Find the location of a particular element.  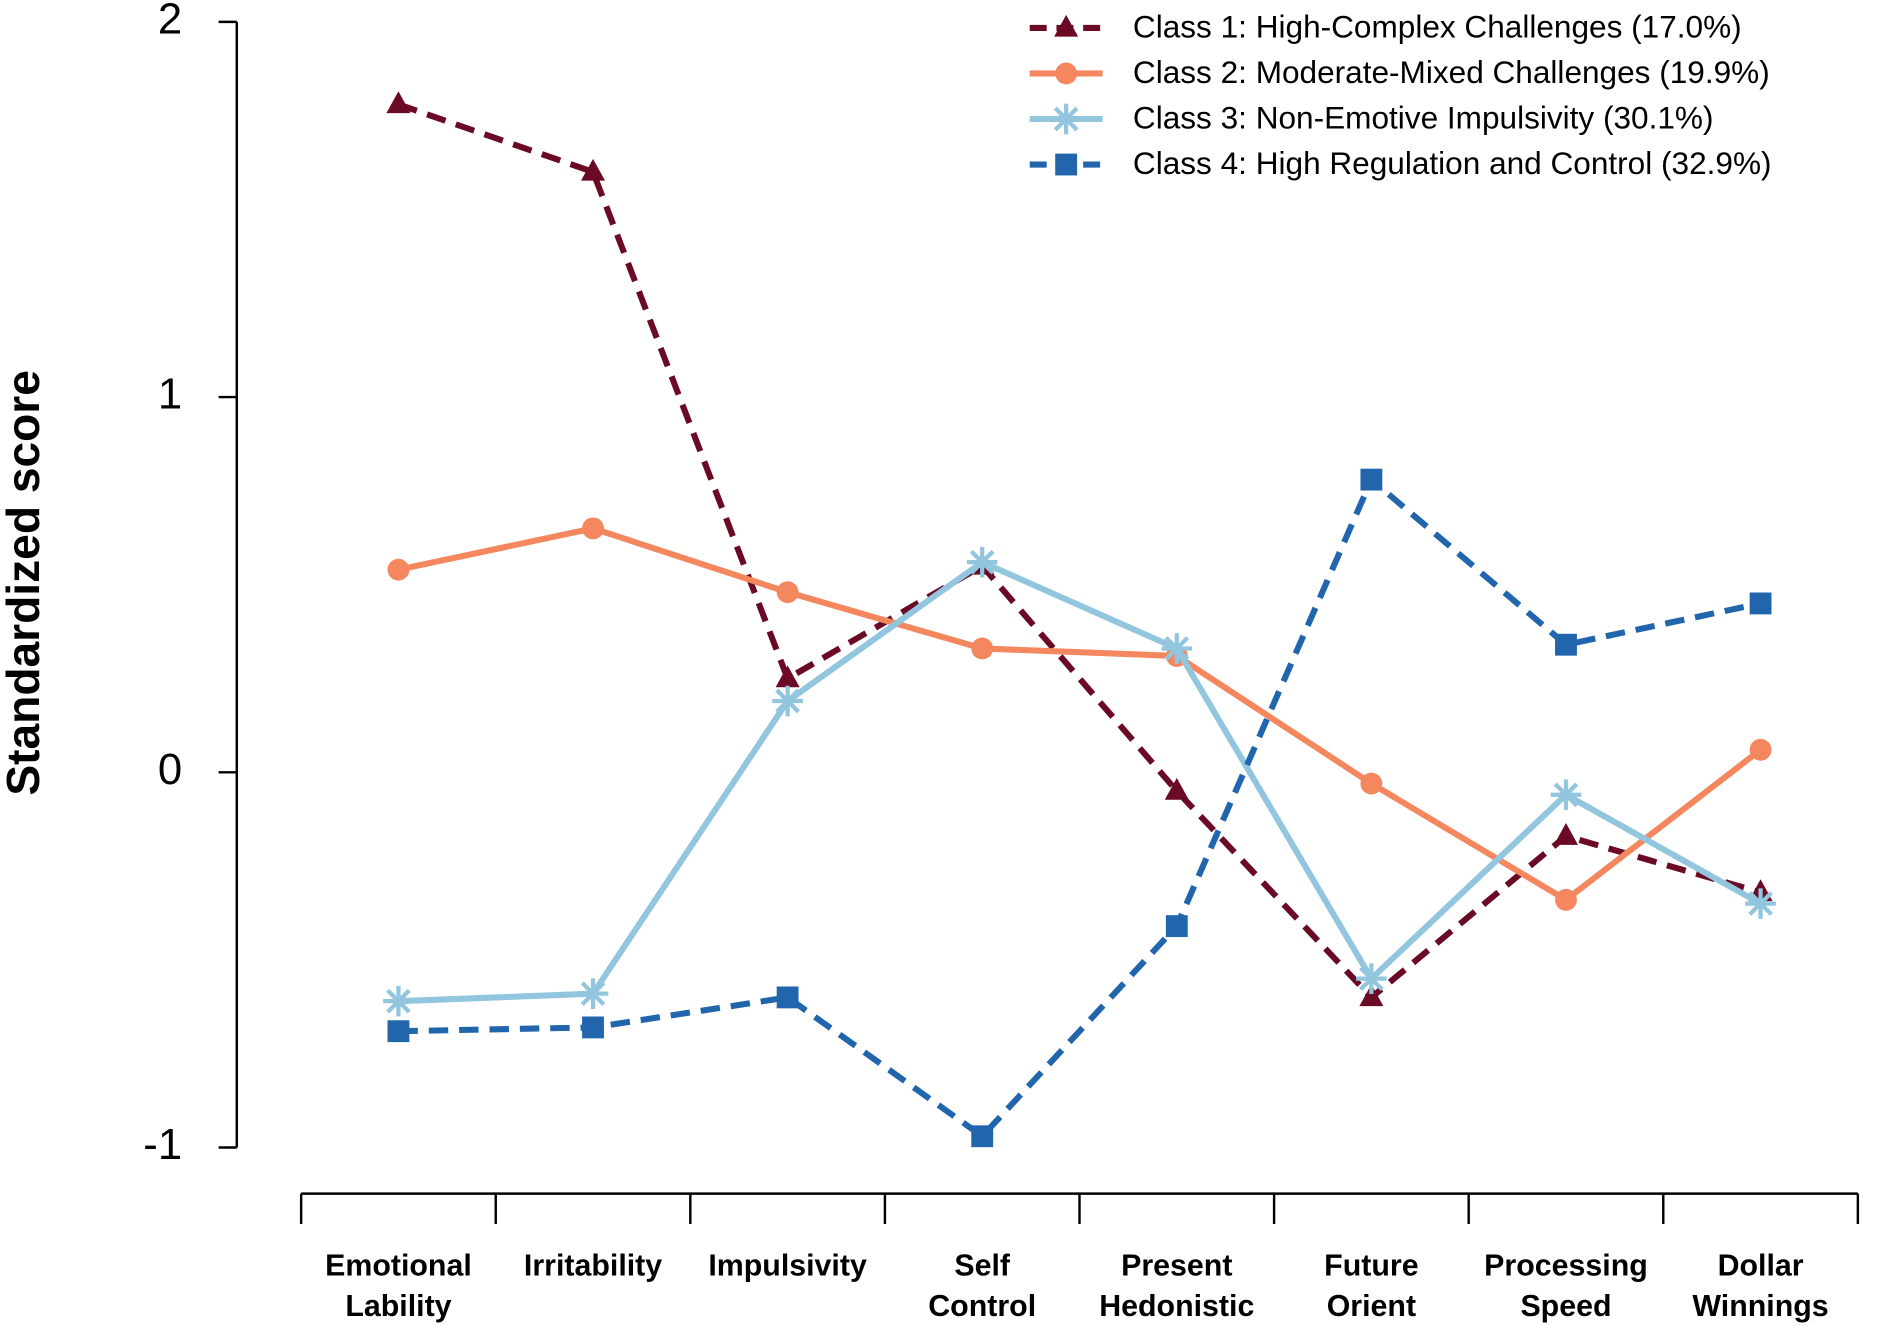

x-tick-label: Present is located at coordinates (1176, 1266).